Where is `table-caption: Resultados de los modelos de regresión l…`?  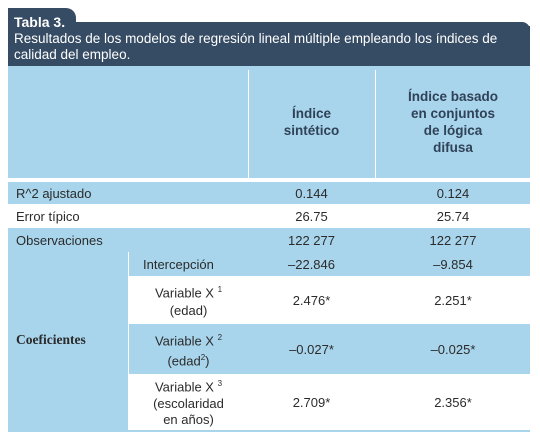 table-caption: Resultados de los modelos de regresión l… is located at coordinates (256, 46).